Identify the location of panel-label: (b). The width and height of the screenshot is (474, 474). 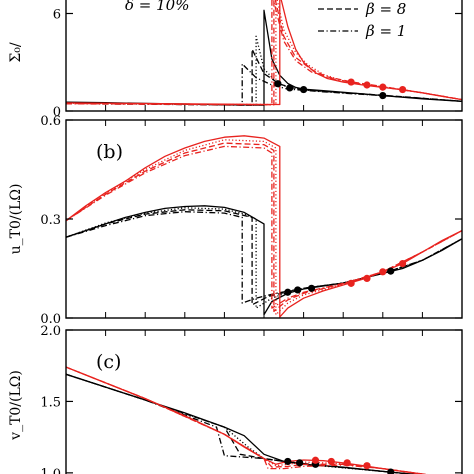
(109, 152).